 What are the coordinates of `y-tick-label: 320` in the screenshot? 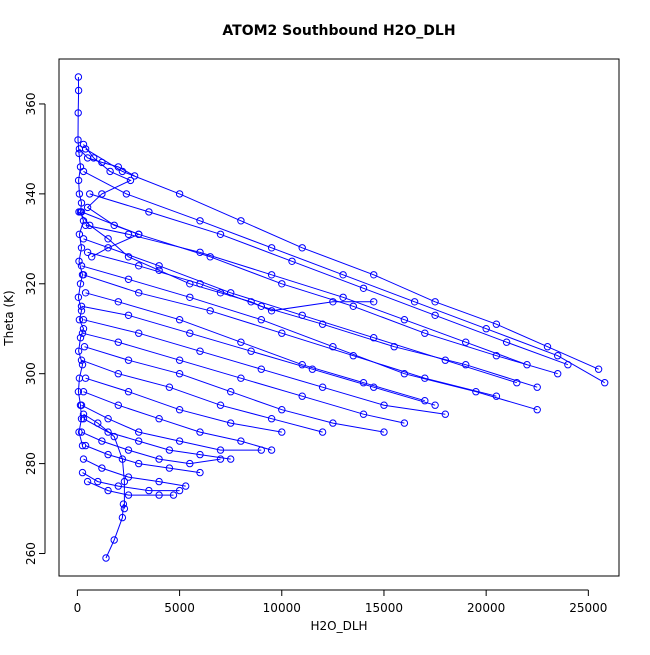 It's located at (31, 283).